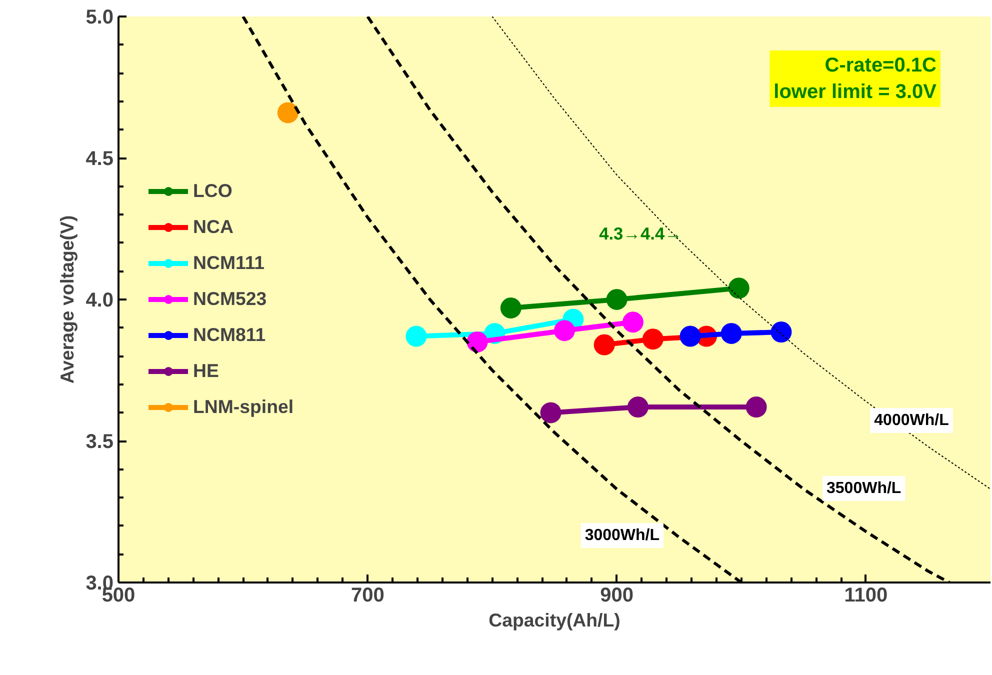  Describe the element at coordinates (866, 595) in the screenshot. I see `x-tick-label: 1100` at that location.